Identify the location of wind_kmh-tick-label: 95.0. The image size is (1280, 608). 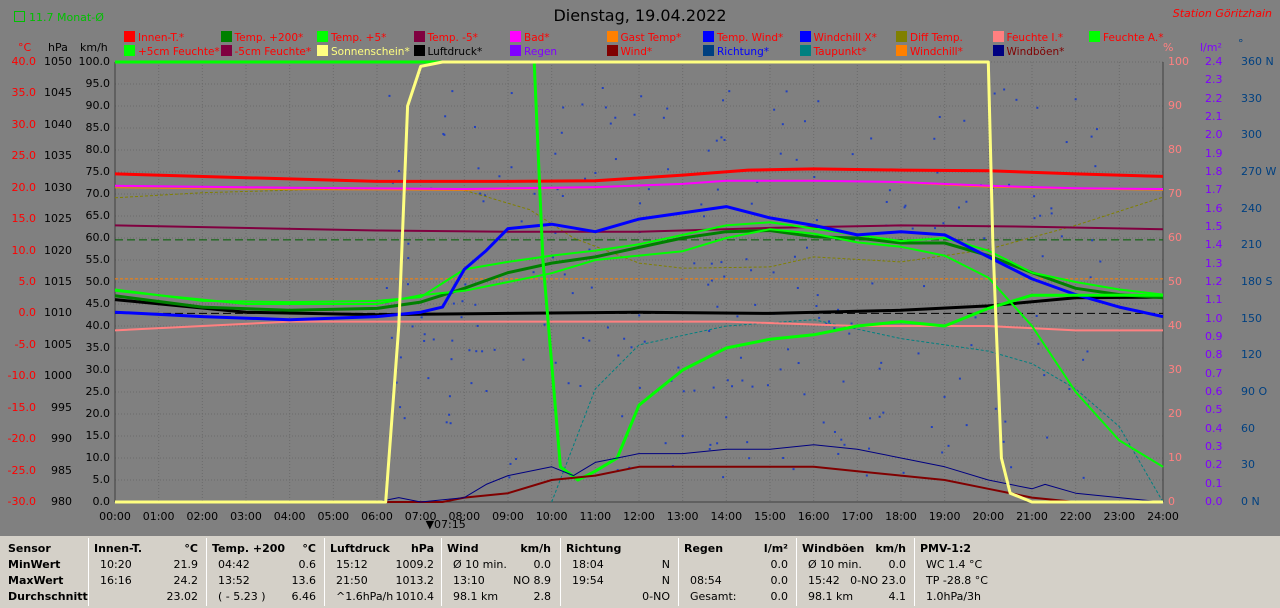
(98, 83).